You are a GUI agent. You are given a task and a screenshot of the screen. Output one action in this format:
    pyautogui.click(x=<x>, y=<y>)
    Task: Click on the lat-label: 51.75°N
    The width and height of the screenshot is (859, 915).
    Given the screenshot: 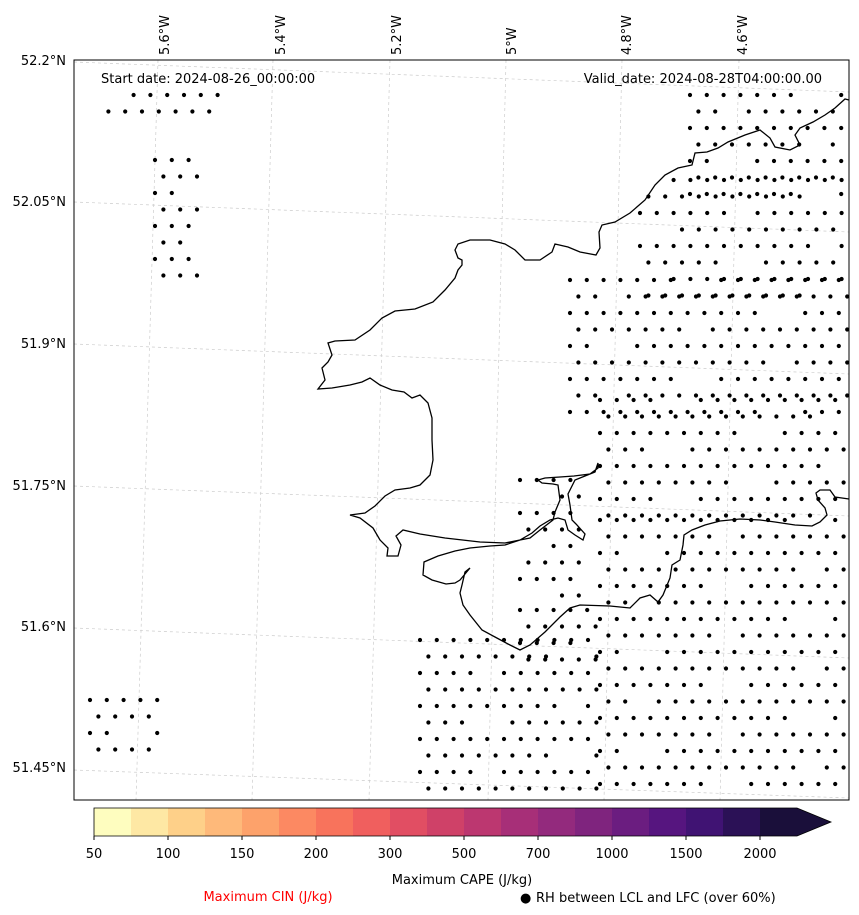 What is the action you would take?
    pyautogui.click(x=39, y=486)
    